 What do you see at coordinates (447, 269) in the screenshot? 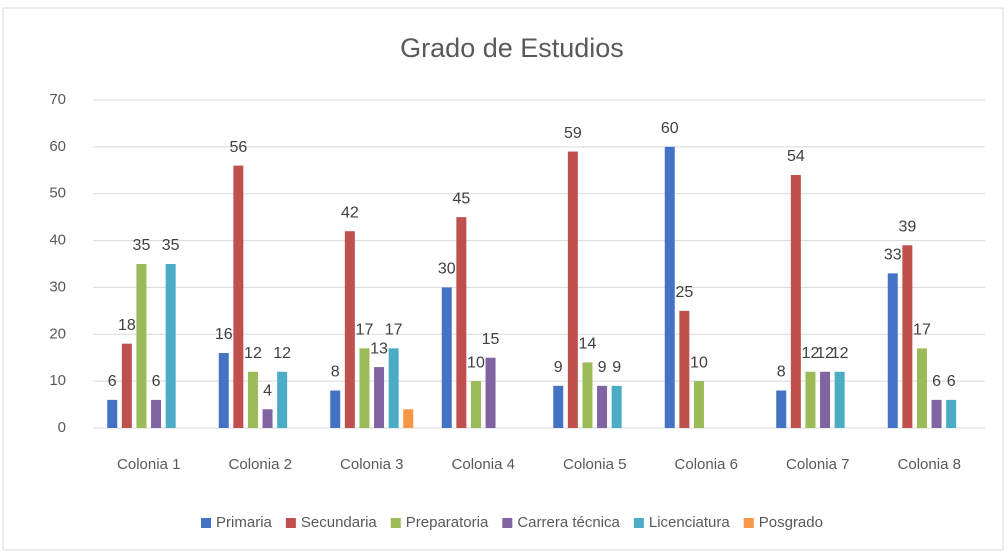
I see `data-label: 30` at bounding box center [447, 269].